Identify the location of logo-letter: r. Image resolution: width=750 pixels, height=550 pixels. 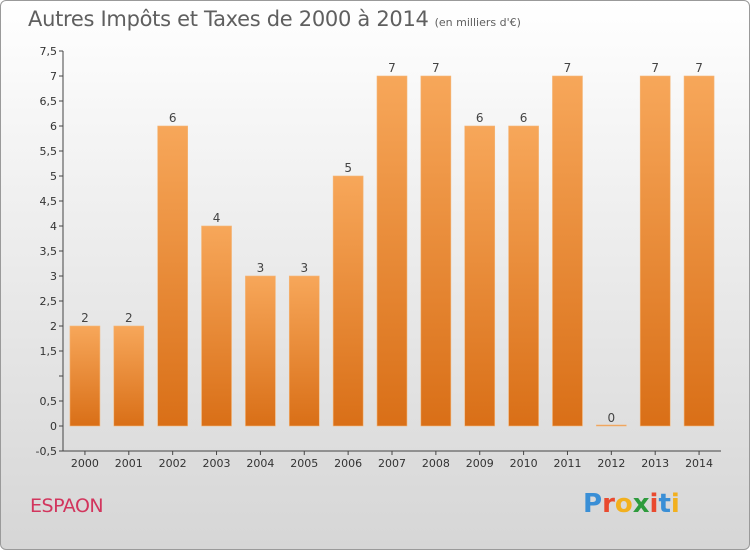
(608, 504).